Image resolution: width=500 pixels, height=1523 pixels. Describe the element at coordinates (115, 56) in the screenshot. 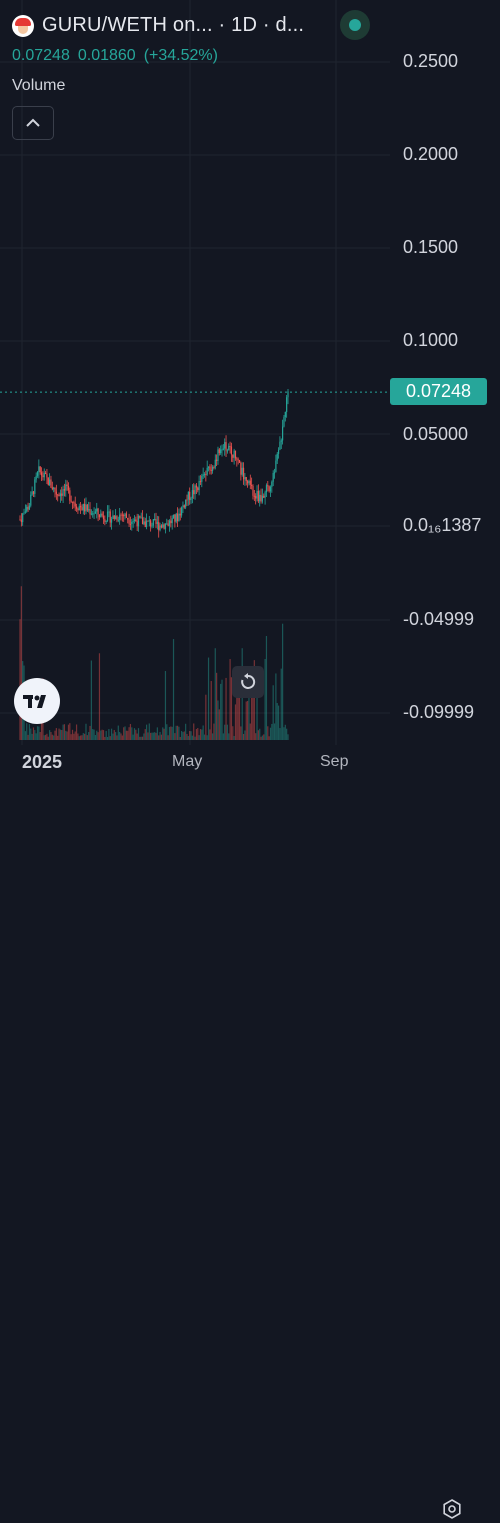

I see `price-summary: 0.07248 0.01860 (+34.52%)` at that location.